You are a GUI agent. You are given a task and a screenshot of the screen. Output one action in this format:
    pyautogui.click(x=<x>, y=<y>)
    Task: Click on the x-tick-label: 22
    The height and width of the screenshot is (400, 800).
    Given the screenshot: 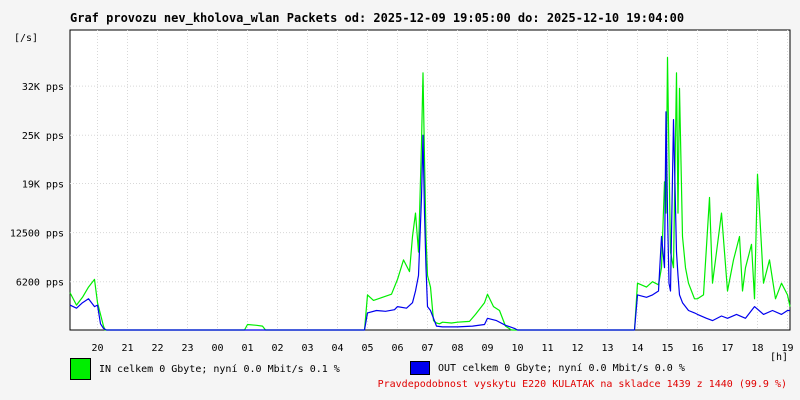 What is the action you would take?
    pyautogui.click(x=157, y=348)
    